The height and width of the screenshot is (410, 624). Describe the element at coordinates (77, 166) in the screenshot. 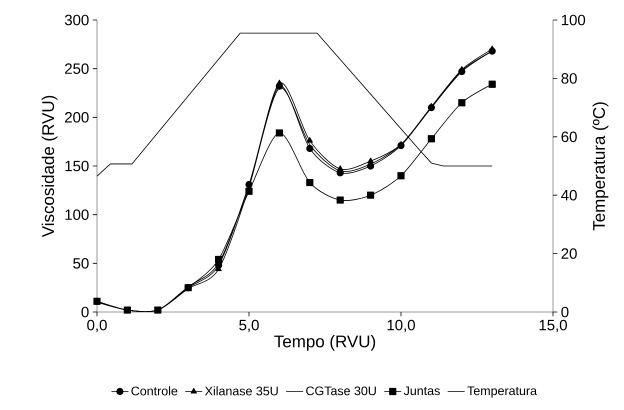

I see `y-tick-label: 150` at that location.